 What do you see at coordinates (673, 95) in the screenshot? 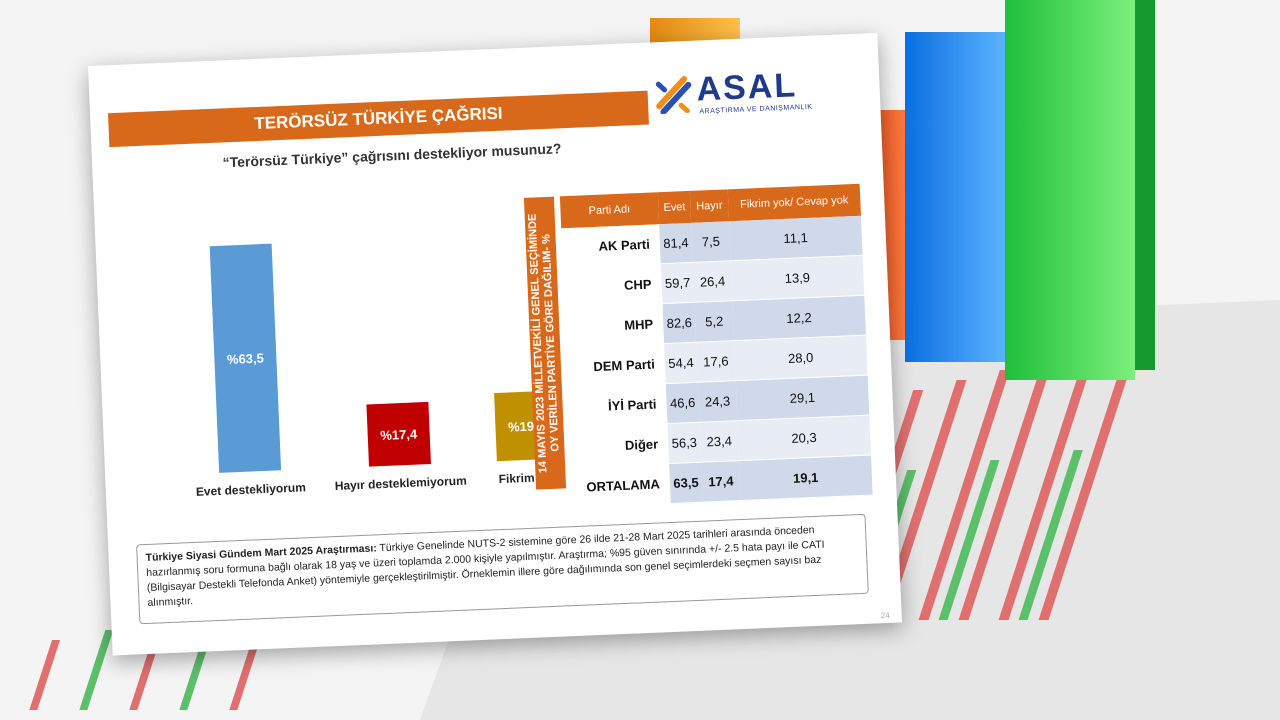
I see `asal-logo-mark-icon` at bounding box center [673, 95].